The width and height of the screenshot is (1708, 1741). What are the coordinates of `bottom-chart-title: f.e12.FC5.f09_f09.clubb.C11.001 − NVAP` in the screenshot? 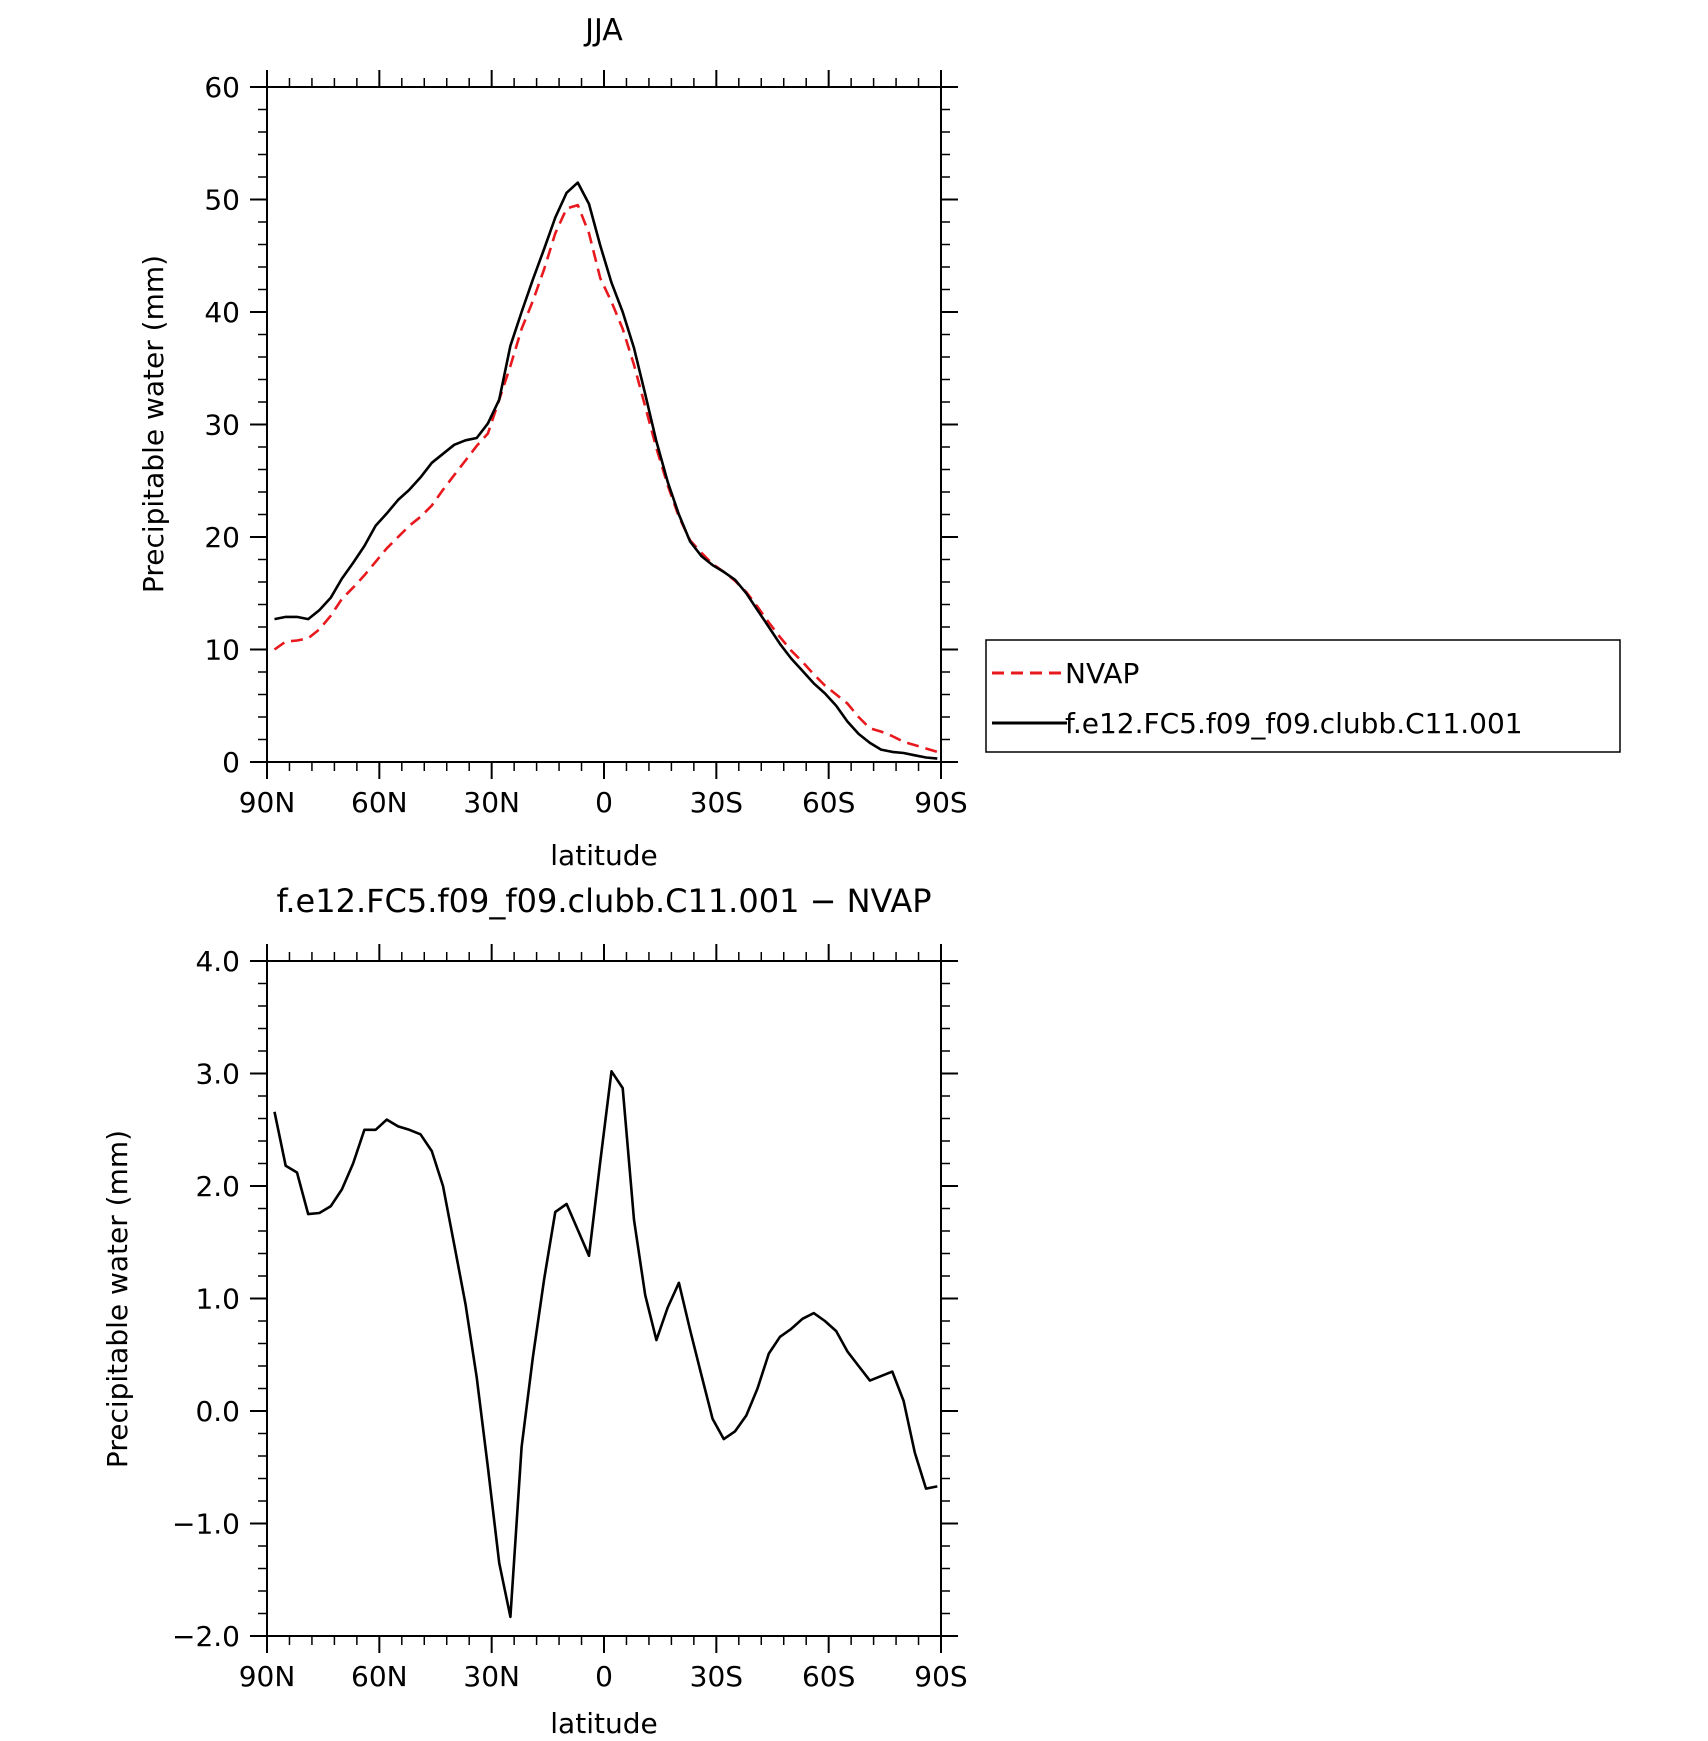 It's located at (603, 901).